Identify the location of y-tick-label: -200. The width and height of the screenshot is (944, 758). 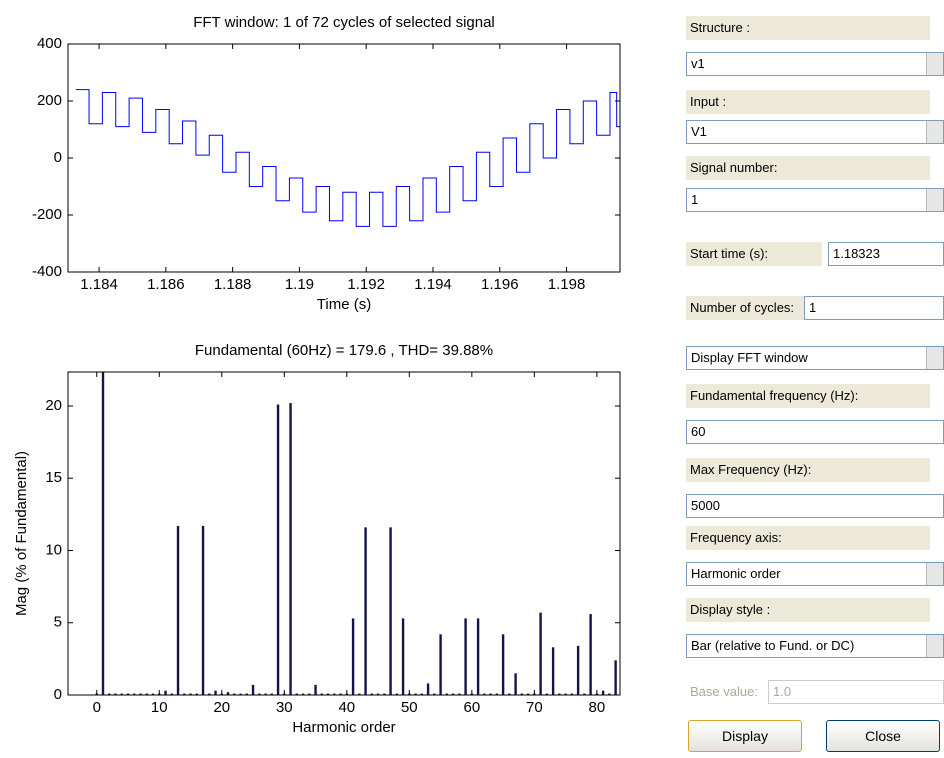
(47, 214).